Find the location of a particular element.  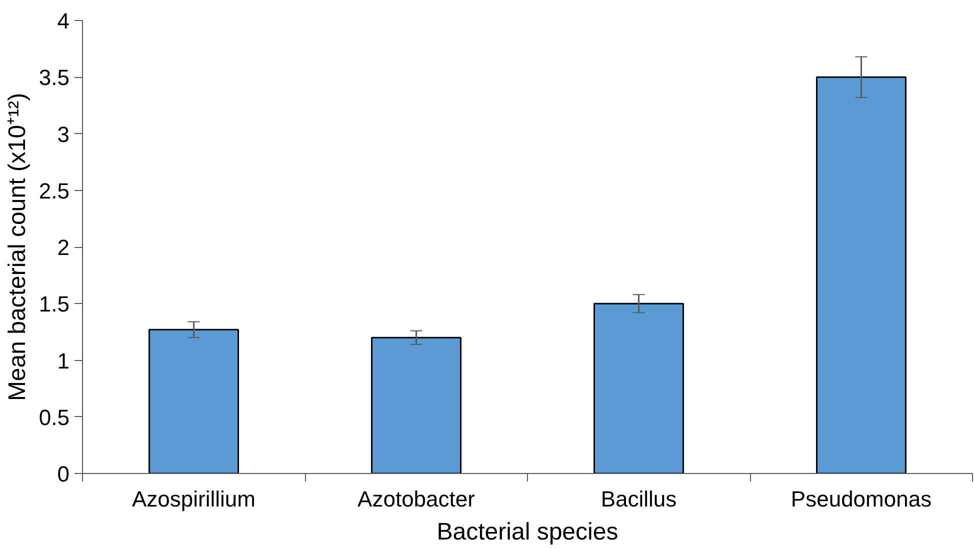

y-tick-label: 1 is located at coordinates (63, 361).